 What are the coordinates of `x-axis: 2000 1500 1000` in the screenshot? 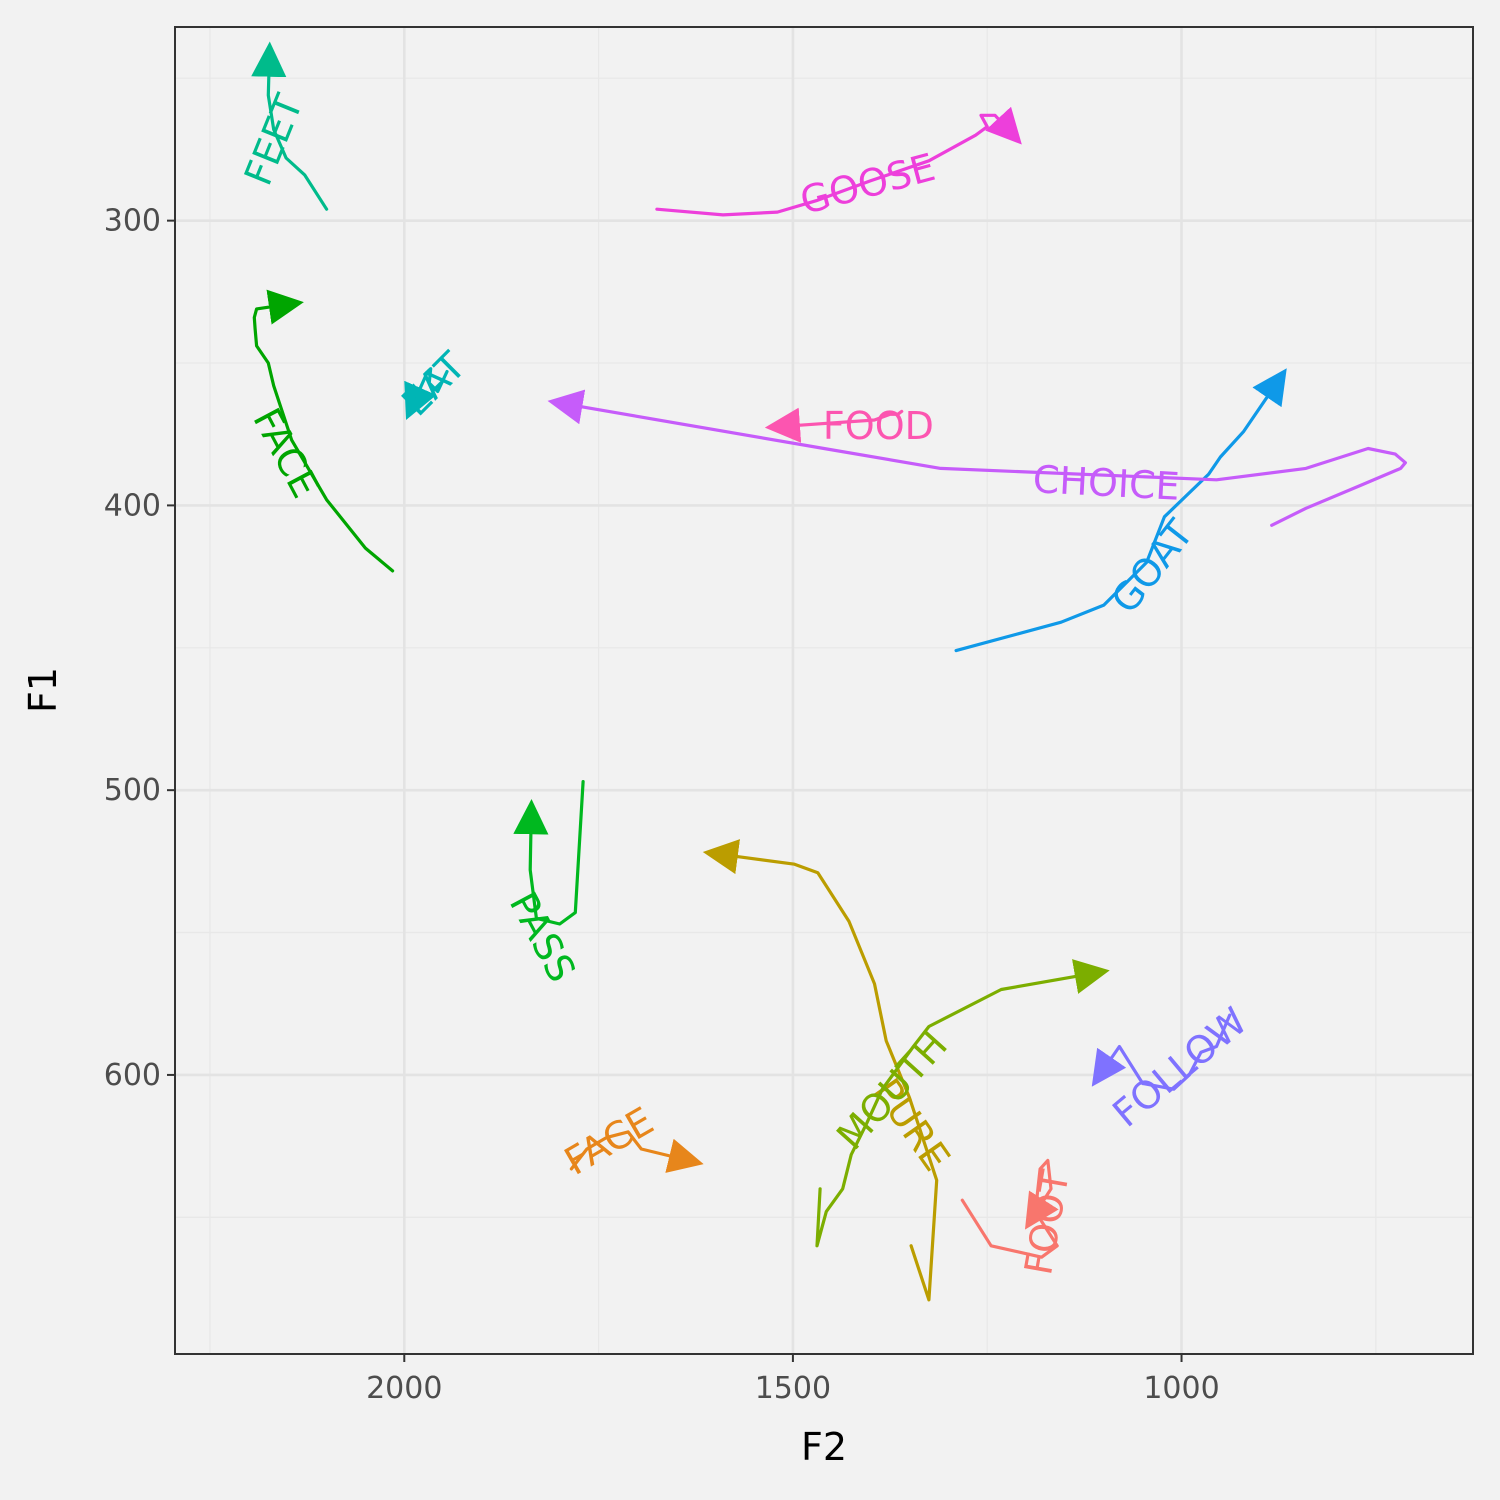 It's located at (793, 1380).